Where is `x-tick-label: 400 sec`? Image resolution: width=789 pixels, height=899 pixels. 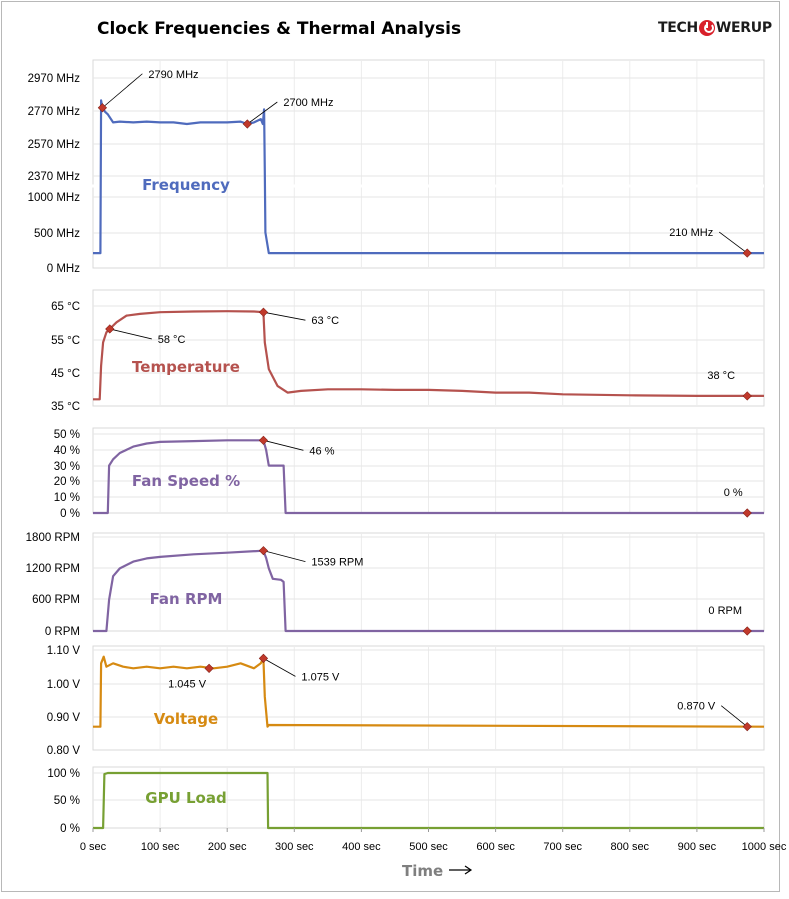
x-tick-label: 400 sec is located at coordinates (361, 847).